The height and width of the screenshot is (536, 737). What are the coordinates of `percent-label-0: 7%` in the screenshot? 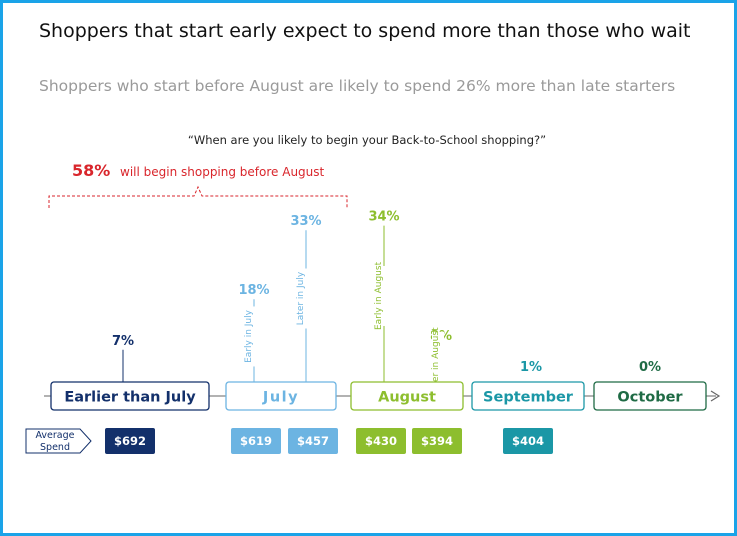 It's located at (123, 341).